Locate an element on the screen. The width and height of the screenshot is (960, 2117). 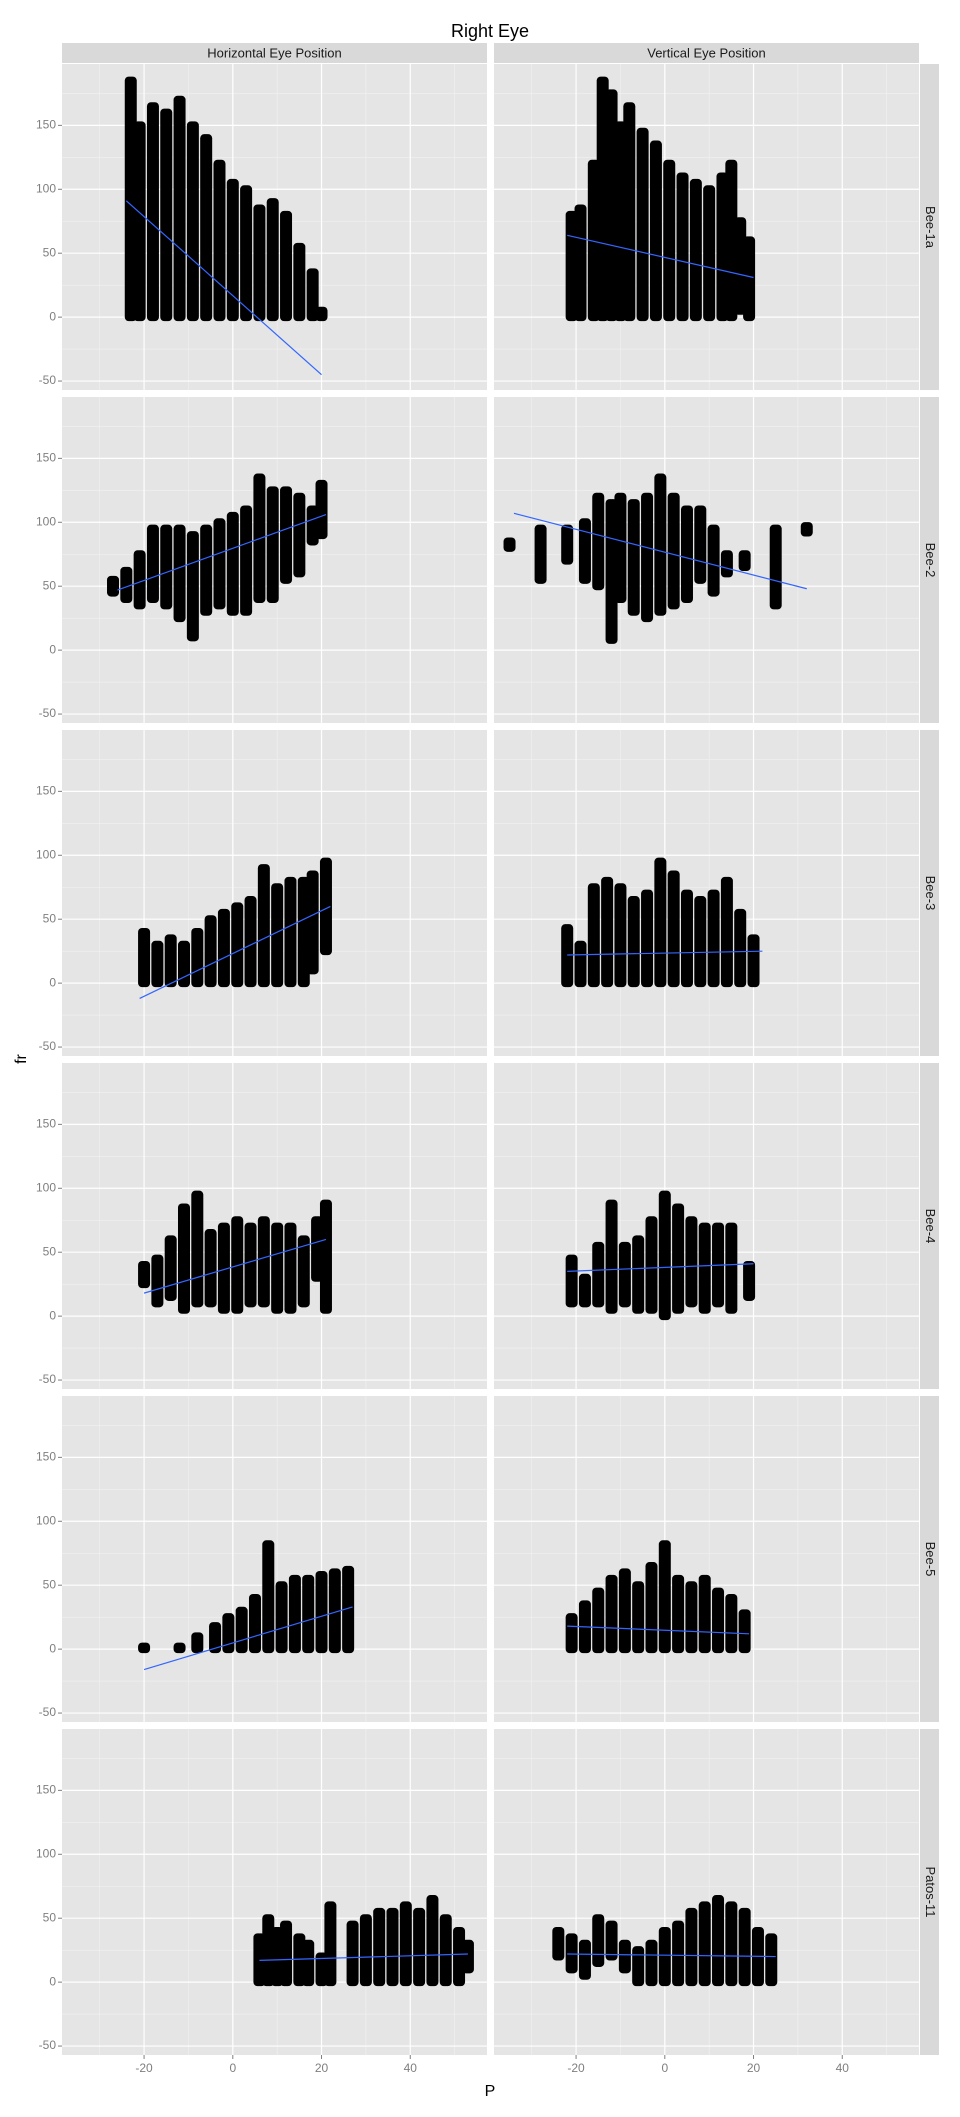
y-axis-label: fr is located at coordinates (21, 1058).